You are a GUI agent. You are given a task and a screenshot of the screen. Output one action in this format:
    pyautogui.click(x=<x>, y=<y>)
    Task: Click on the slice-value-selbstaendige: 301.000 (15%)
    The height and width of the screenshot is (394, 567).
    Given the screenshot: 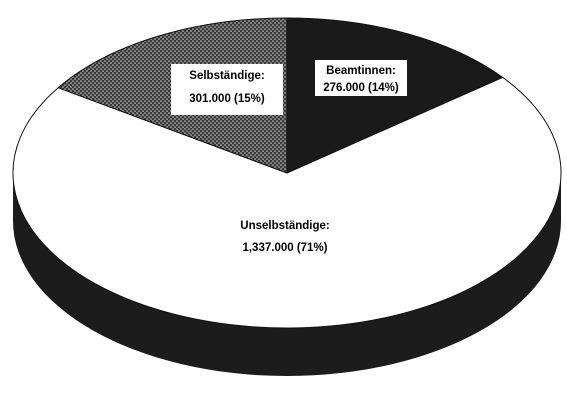 What is the action you would take?
    pyautogui.click(x=227, y=99)
    